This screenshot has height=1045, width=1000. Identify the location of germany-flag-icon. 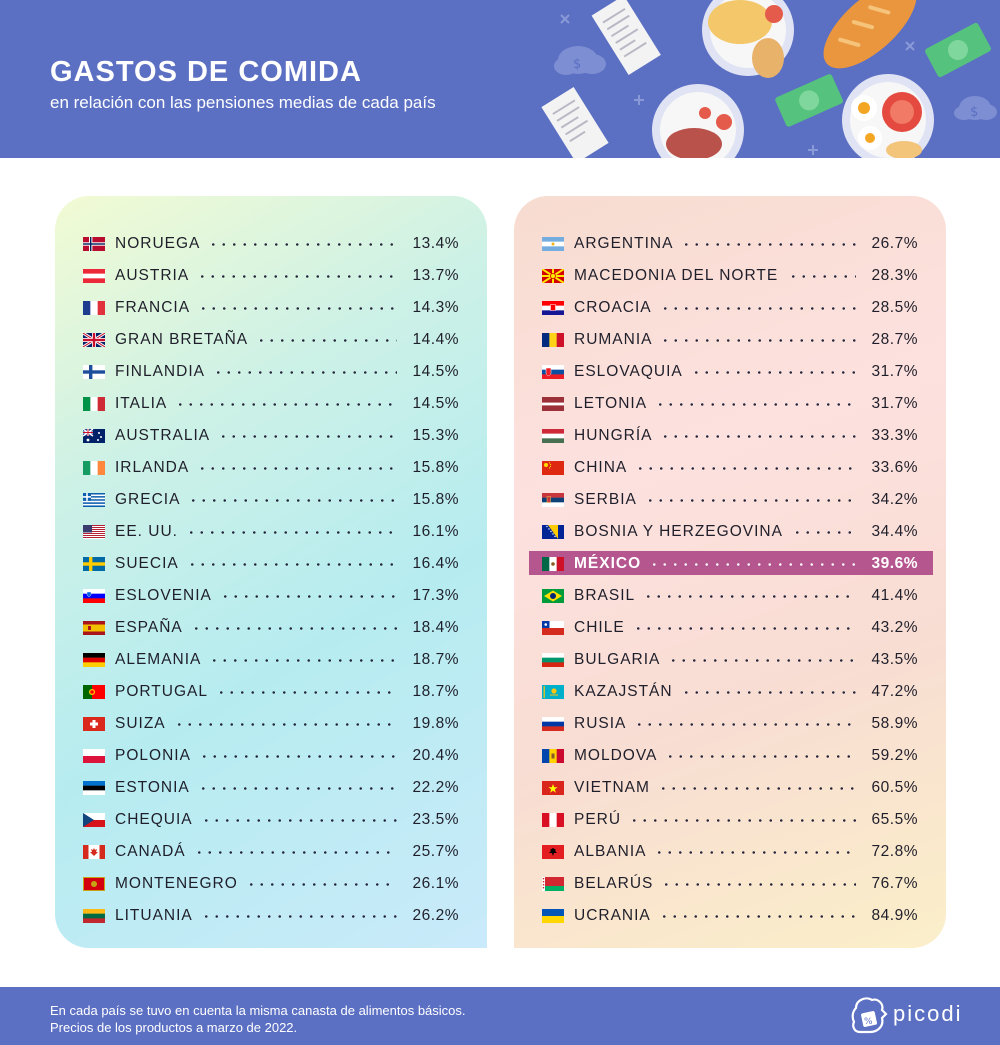
(94, 660).